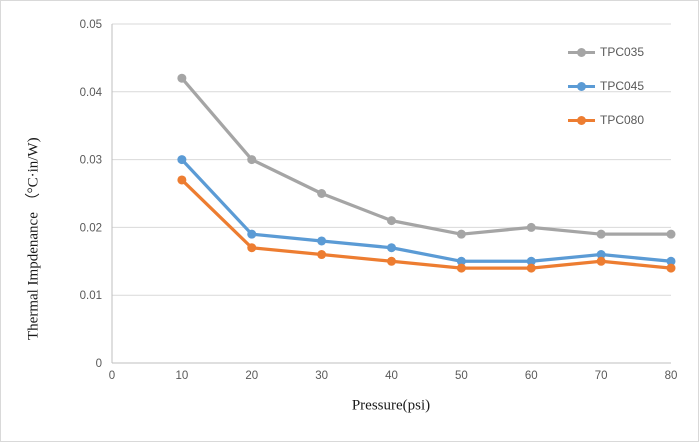  Describe the element at coordinates (622, 52) in the screenshot. I see `legend-label: TPC035` at that location.